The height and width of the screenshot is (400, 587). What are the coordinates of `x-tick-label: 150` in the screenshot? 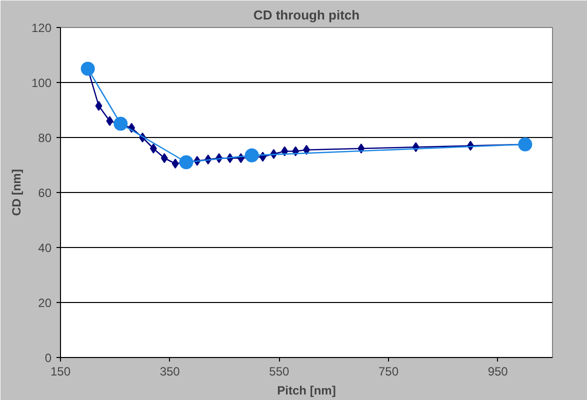 It's located at (60, 371).